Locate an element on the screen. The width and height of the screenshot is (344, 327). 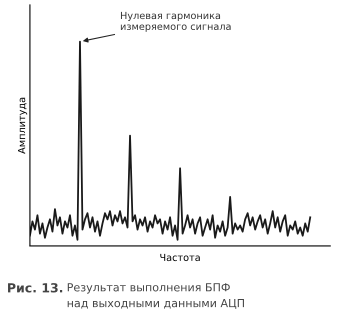
x-axis-title: Частота is located at coordinates (180, 258).